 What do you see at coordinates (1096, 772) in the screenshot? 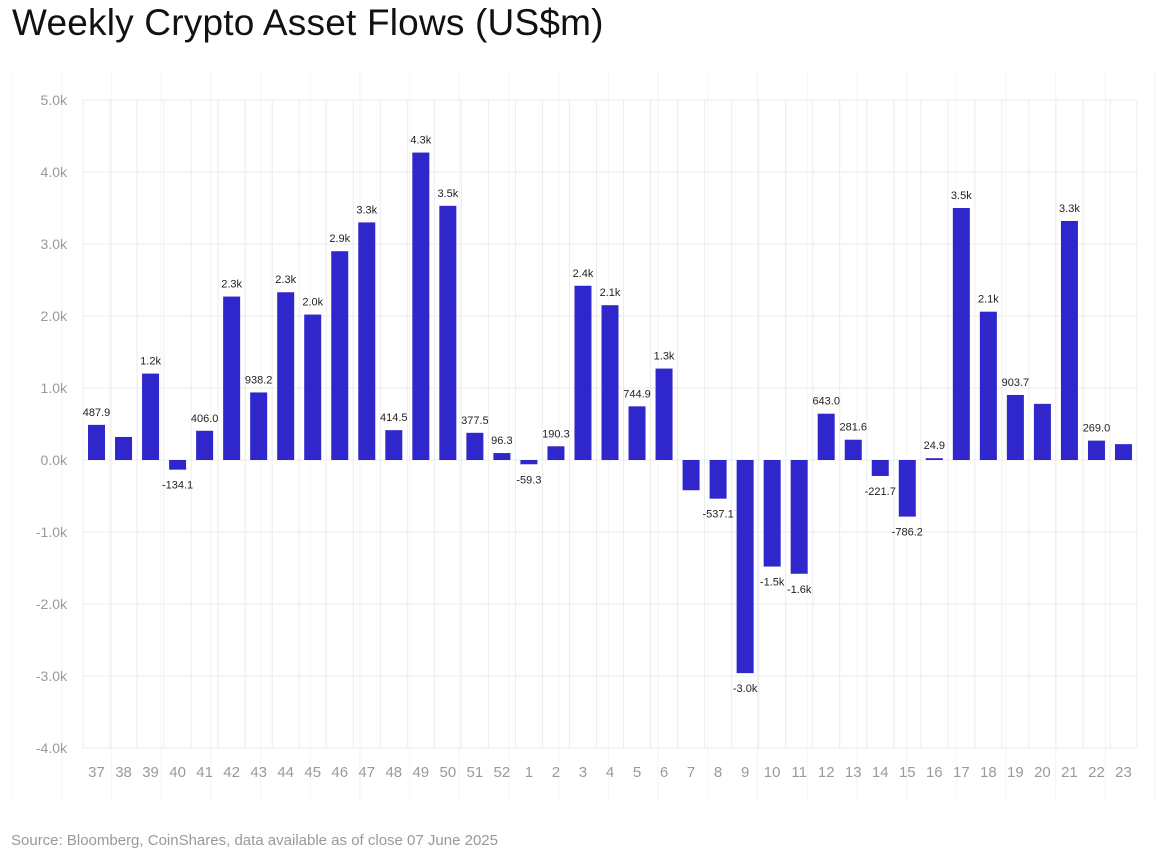
I see `x-tick-label: 22` at bounding box center [1096, 772].